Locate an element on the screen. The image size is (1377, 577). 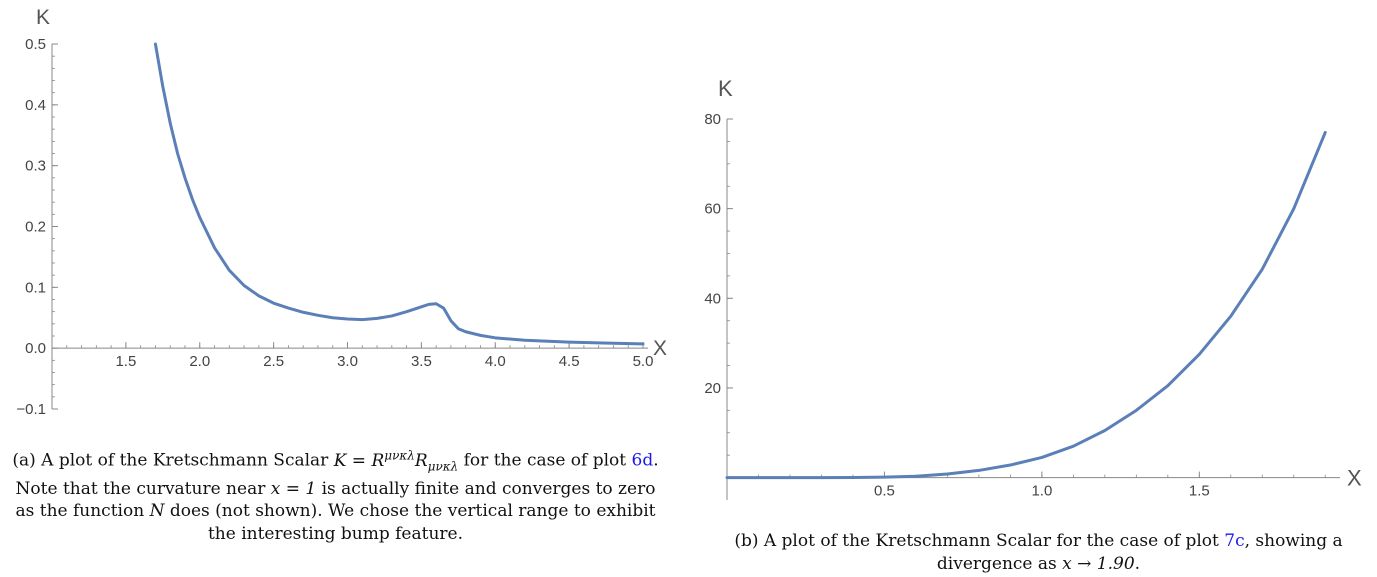
chart-a-y-tick-label: 0.4 is located at coordinates (35, 105).